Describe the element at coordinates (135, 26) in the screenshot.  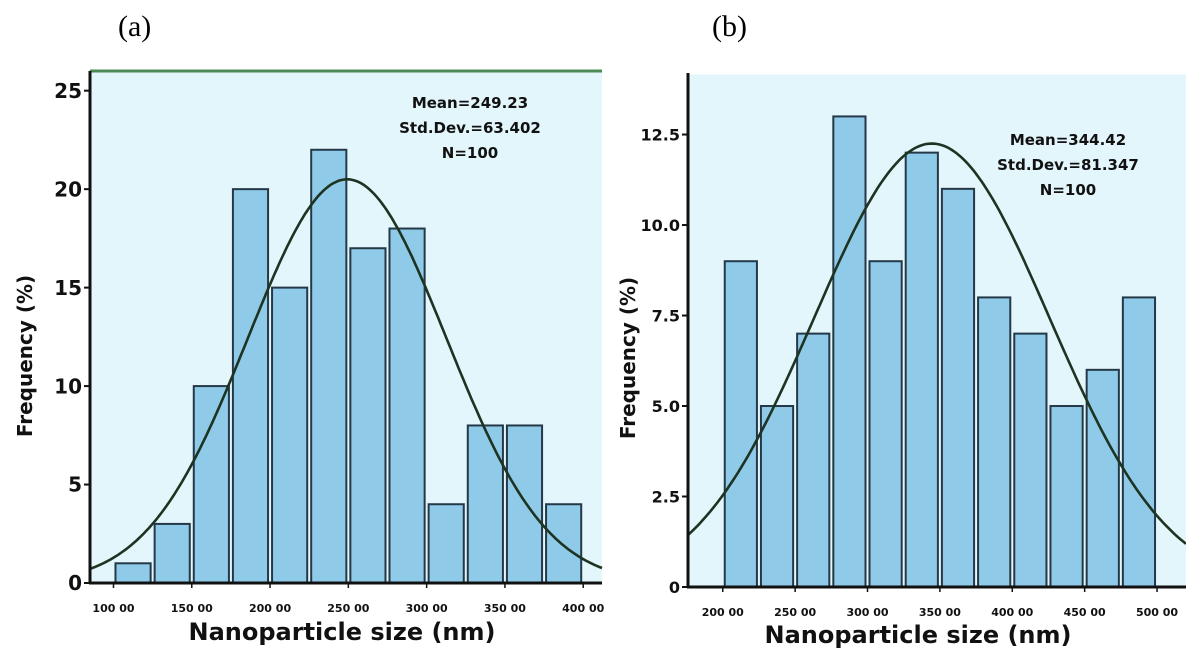
I see `panel-label-a: (a)` at that location.